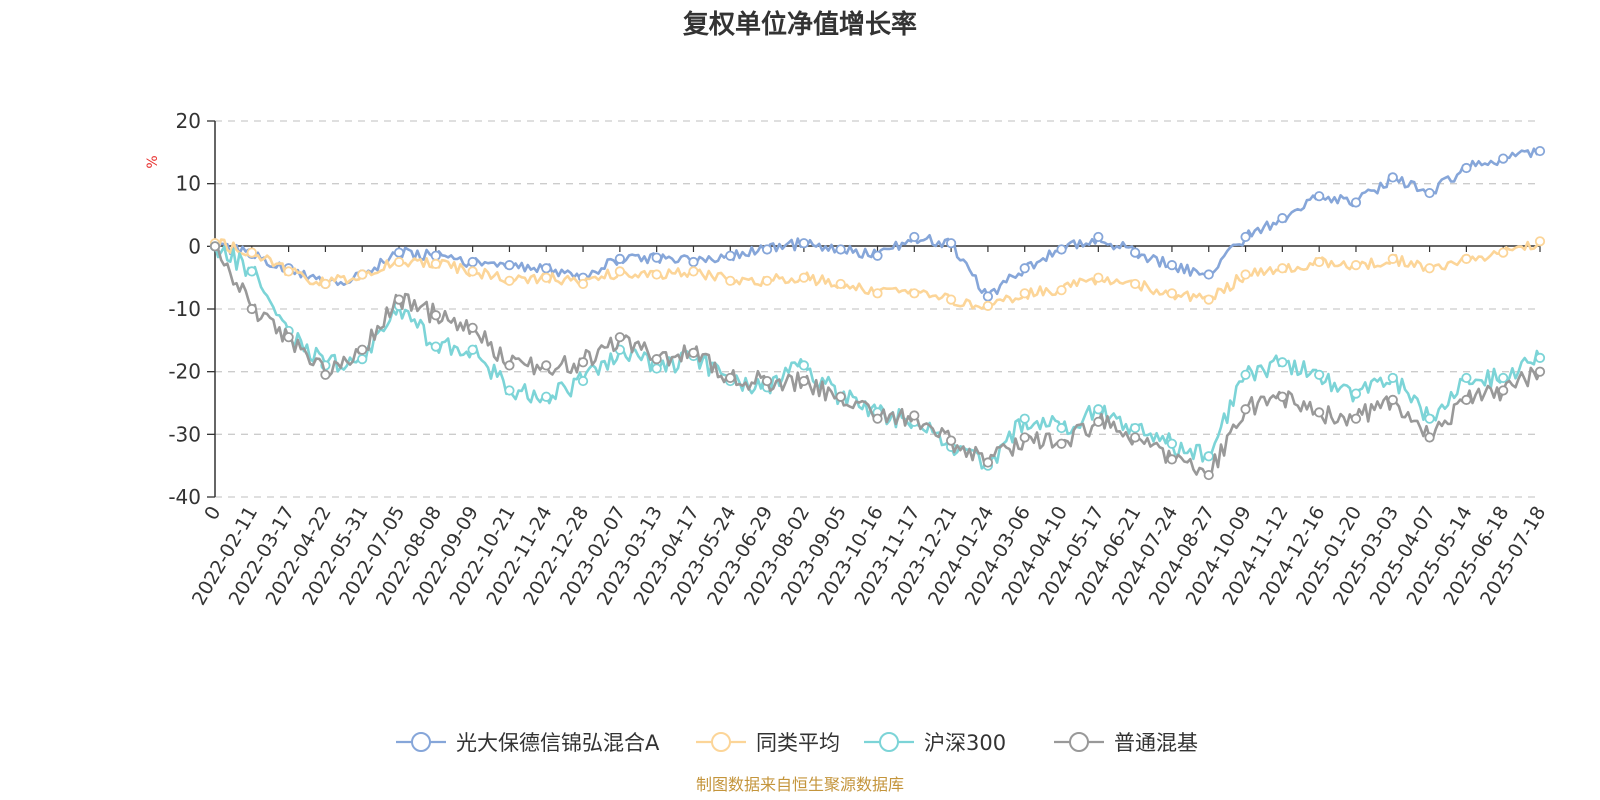 The width and height of the screenshot is (1600, 800). Describe the element at coordinates (184, 497) in the screenshot. I see `y-tick-label: -40` at that location.